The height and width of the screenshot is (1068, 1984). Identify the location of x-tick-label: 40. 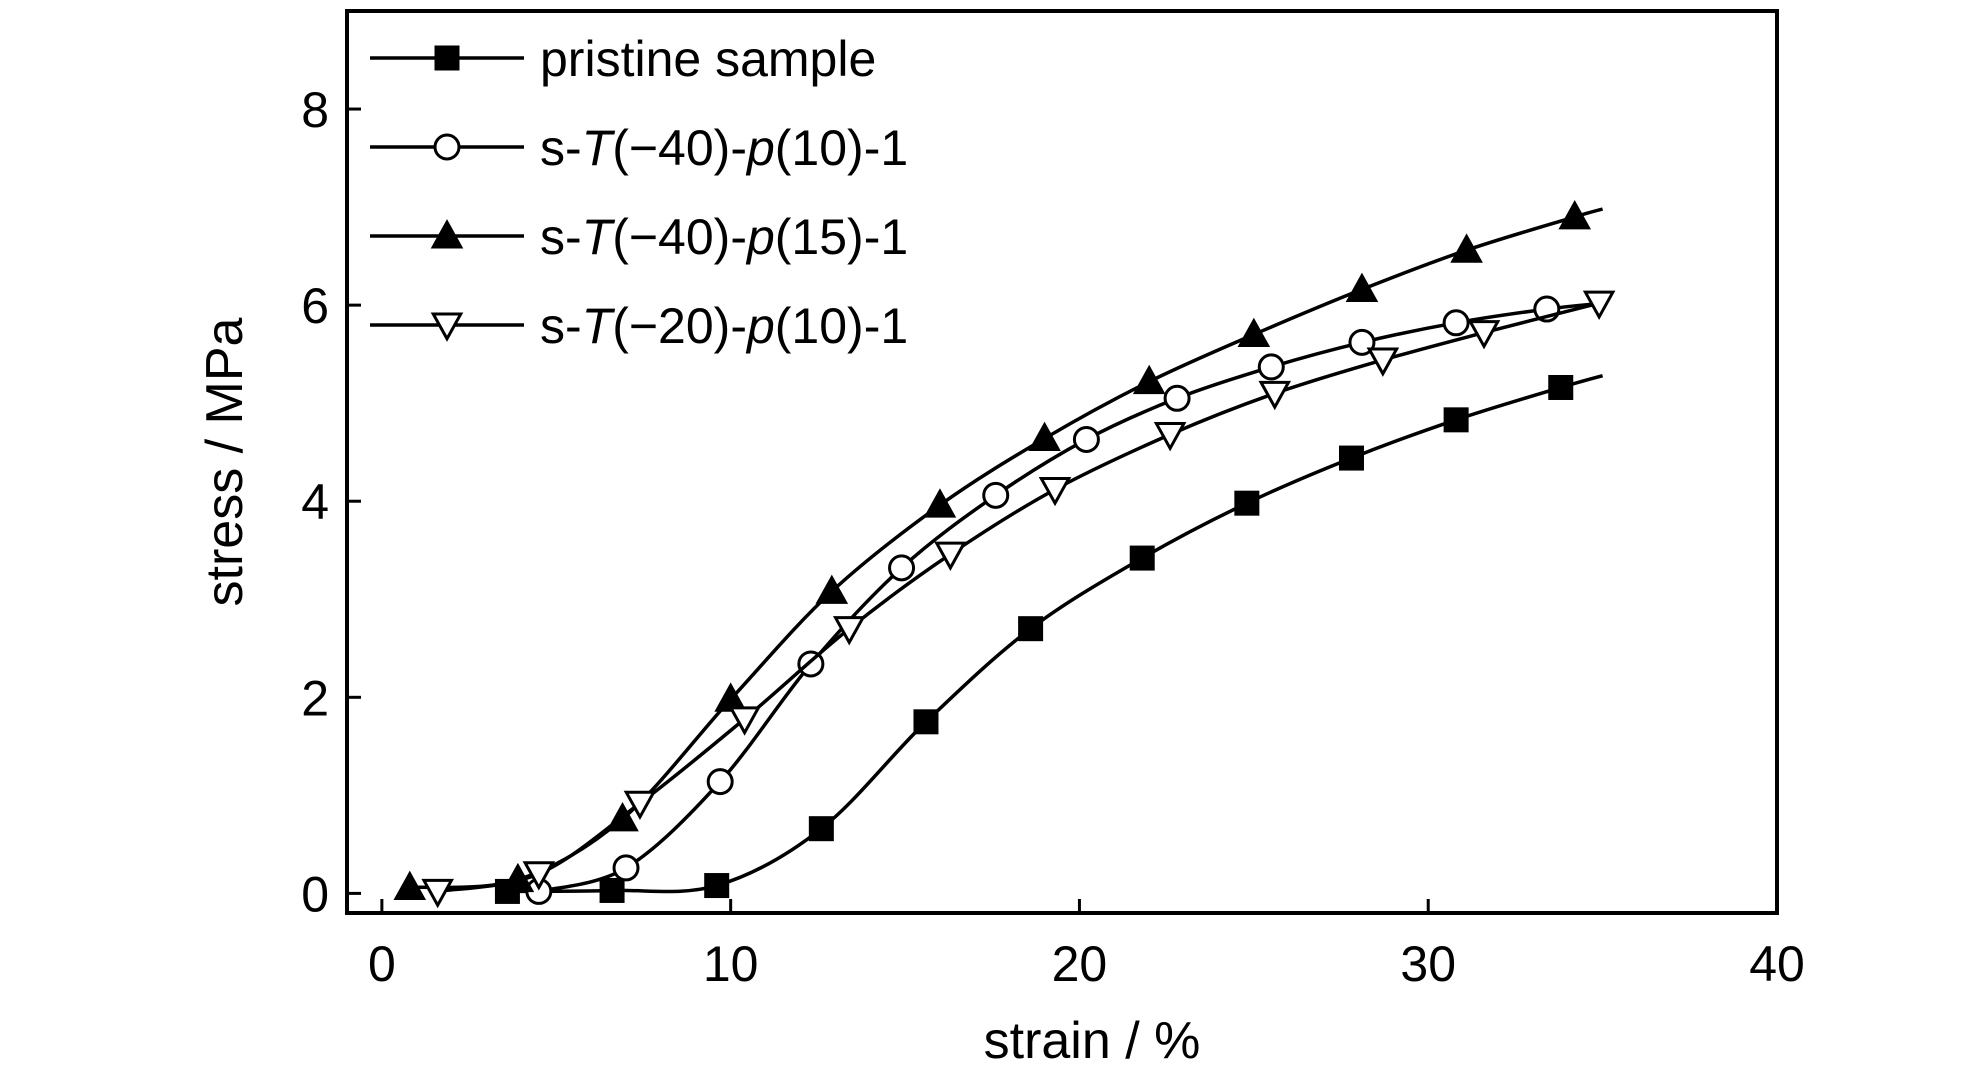
(1777, 964).